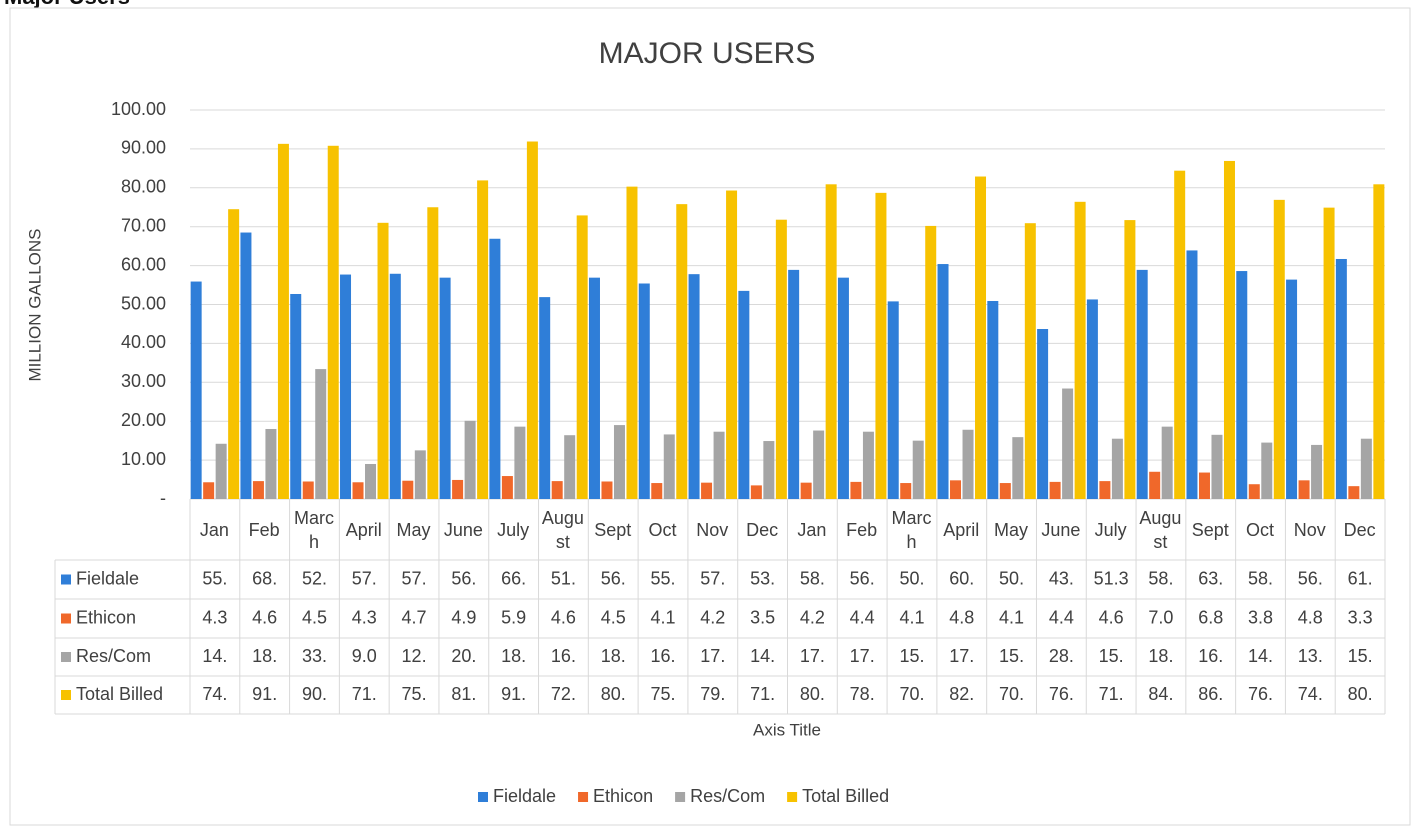  I want to click on table-cell: 7.0, so click(1160, 617).